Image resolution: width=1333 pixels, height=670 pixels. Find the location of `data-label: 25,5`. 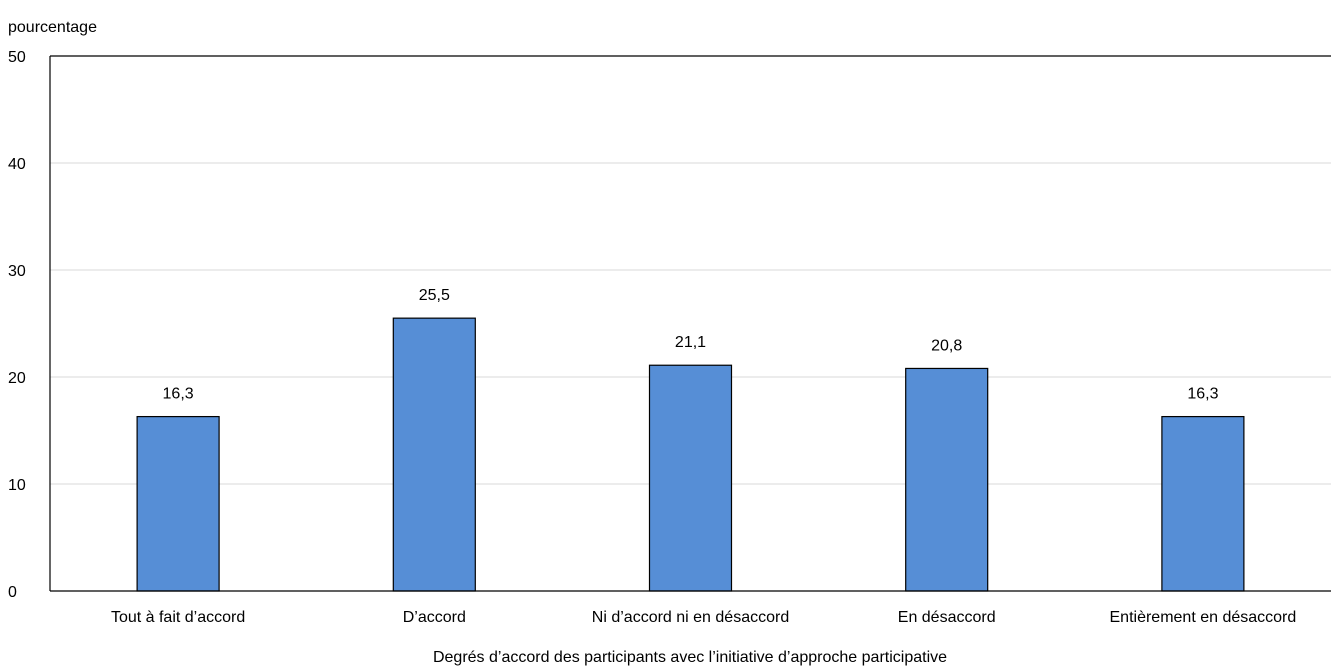

data-label: 25,5 is located at coordinates (434, 295).